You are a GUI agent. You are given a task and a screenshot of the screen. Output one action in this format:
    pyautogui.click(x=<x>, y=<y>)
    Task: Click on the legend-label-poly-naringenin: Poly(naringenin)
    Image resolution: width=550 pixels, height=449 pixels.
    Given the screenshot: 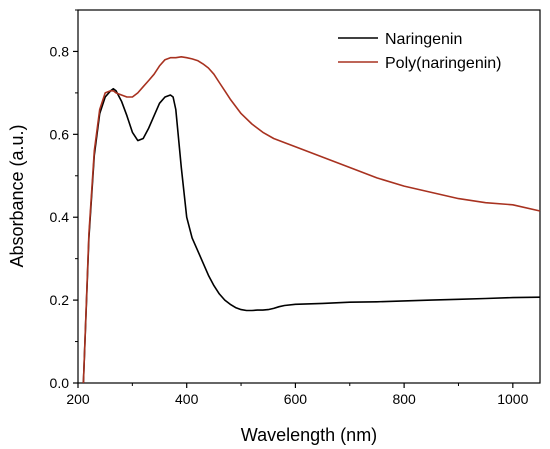 What is the action you would take?
    pyautogui.click(x=443, y=63)
    